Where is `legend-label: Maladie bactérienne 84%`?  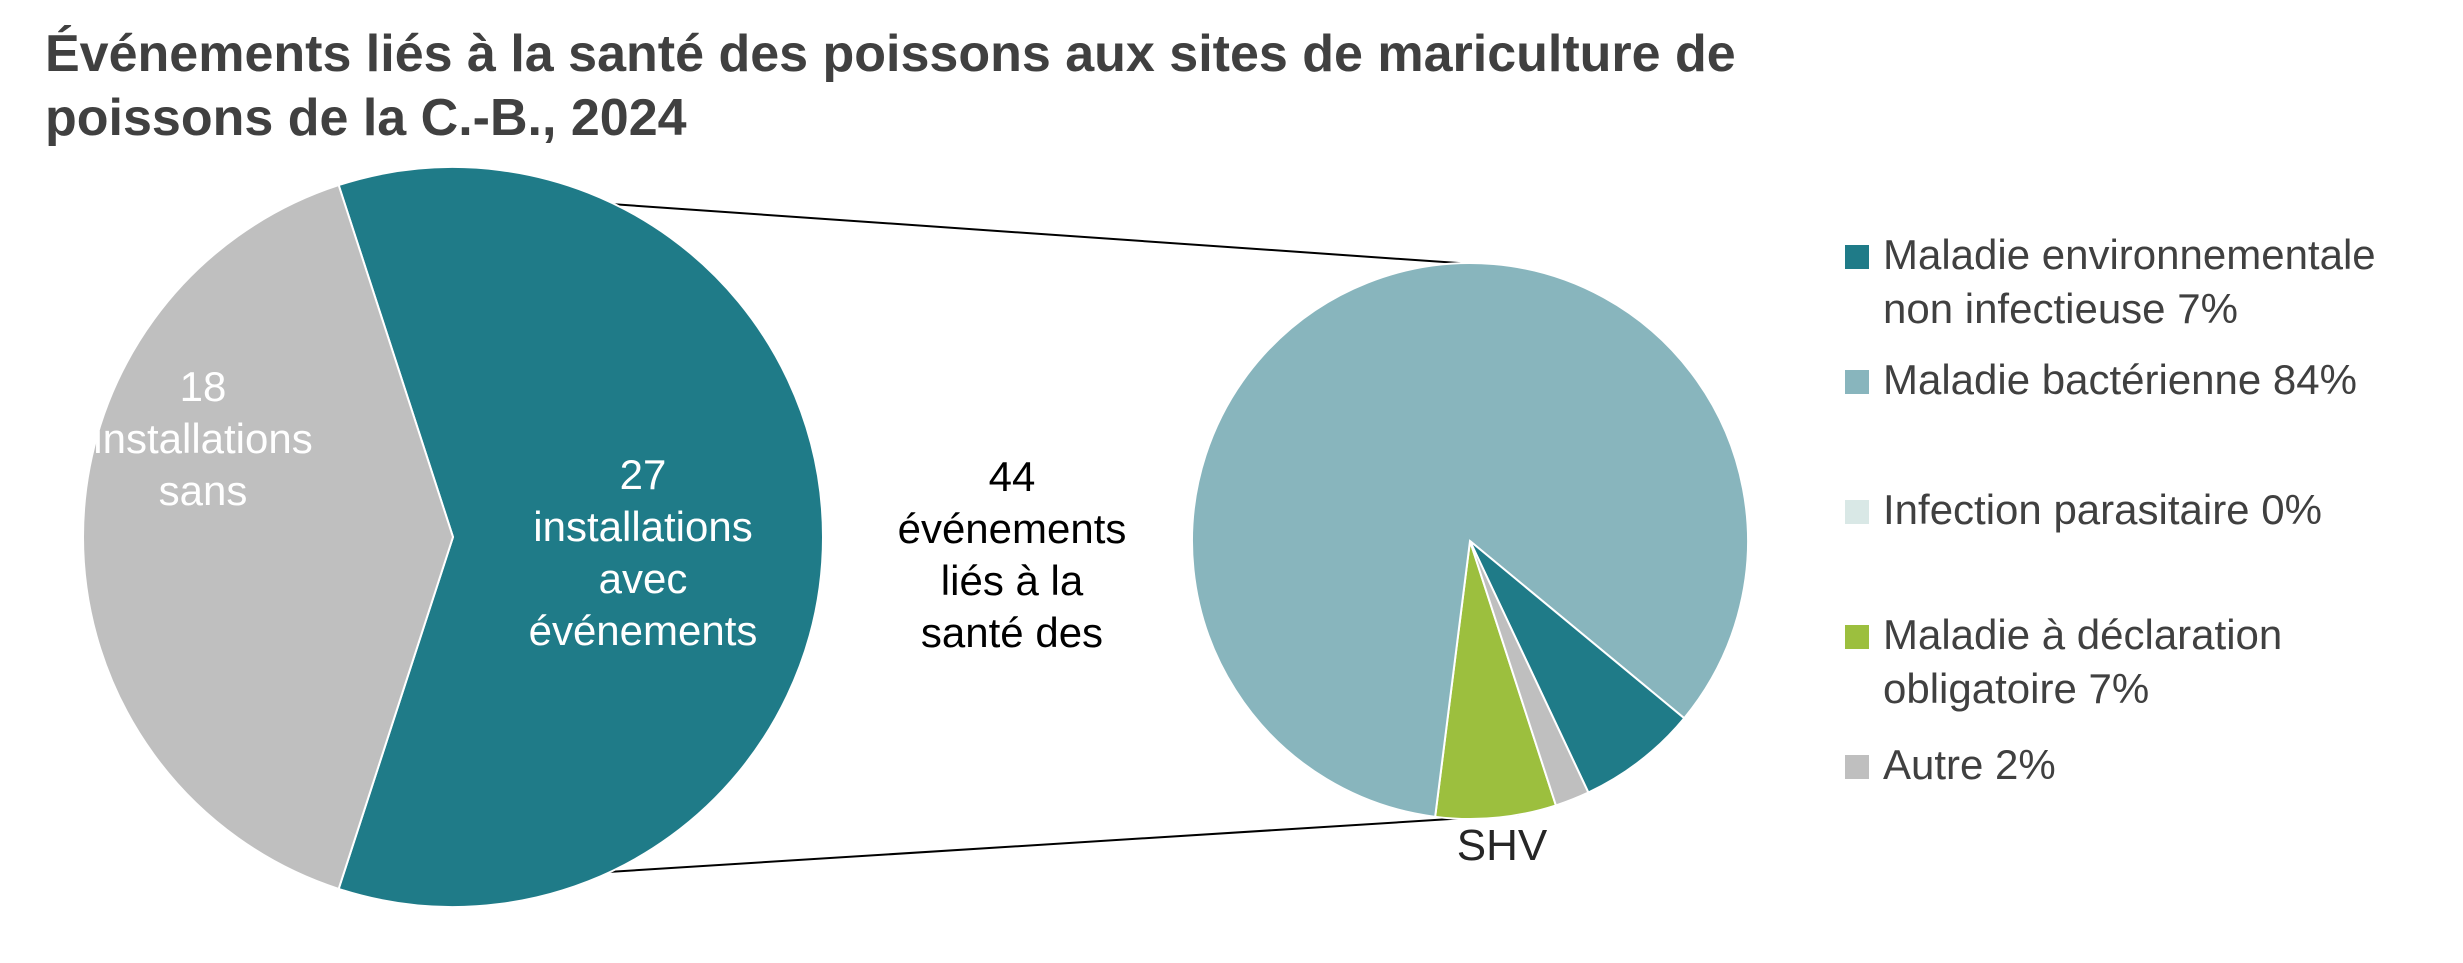 legend-label: Maladie bactérienne 84% is located at coordinates (2120, 380).